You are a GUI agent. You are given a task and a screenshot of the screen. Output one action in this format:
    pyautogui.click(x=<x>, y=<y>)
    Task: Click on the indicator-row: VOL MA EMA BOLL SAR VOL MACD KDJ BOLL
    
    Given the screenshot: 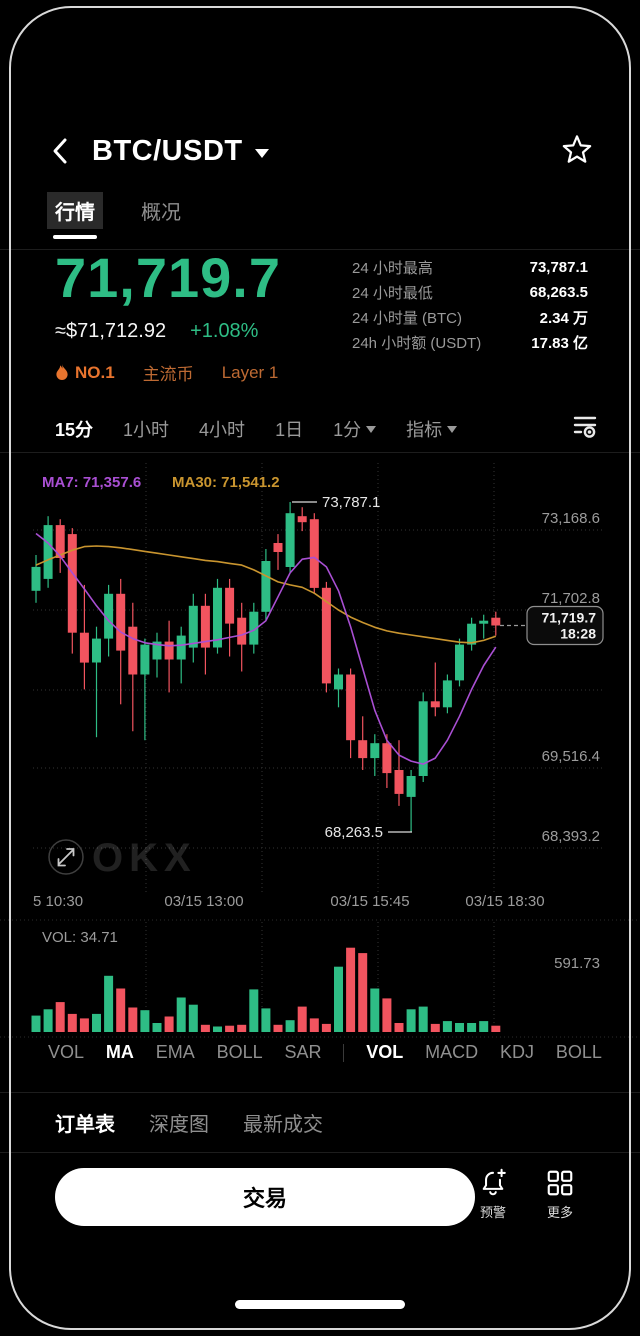 What is the action you would take?
    pyautogui.click(x=325, y=1052)
    